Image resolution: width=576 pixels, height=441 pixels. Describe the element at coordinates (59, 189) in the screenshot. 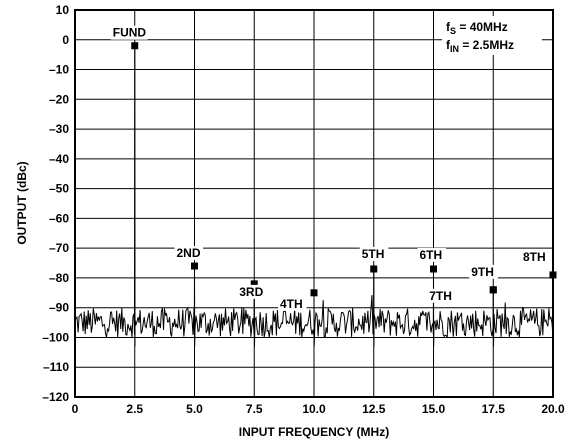

I see `y-tick-label: –50` at that location.